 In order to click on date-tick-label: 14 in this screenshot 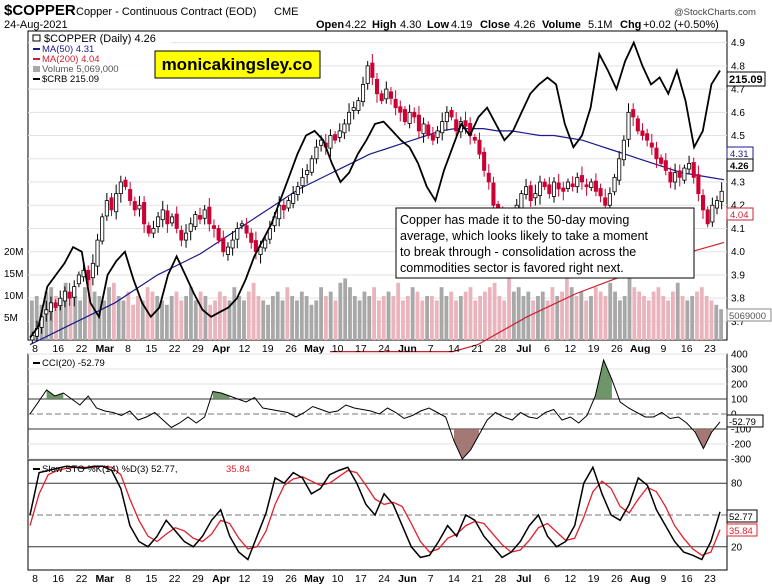, I will do `click(454, 349)`.